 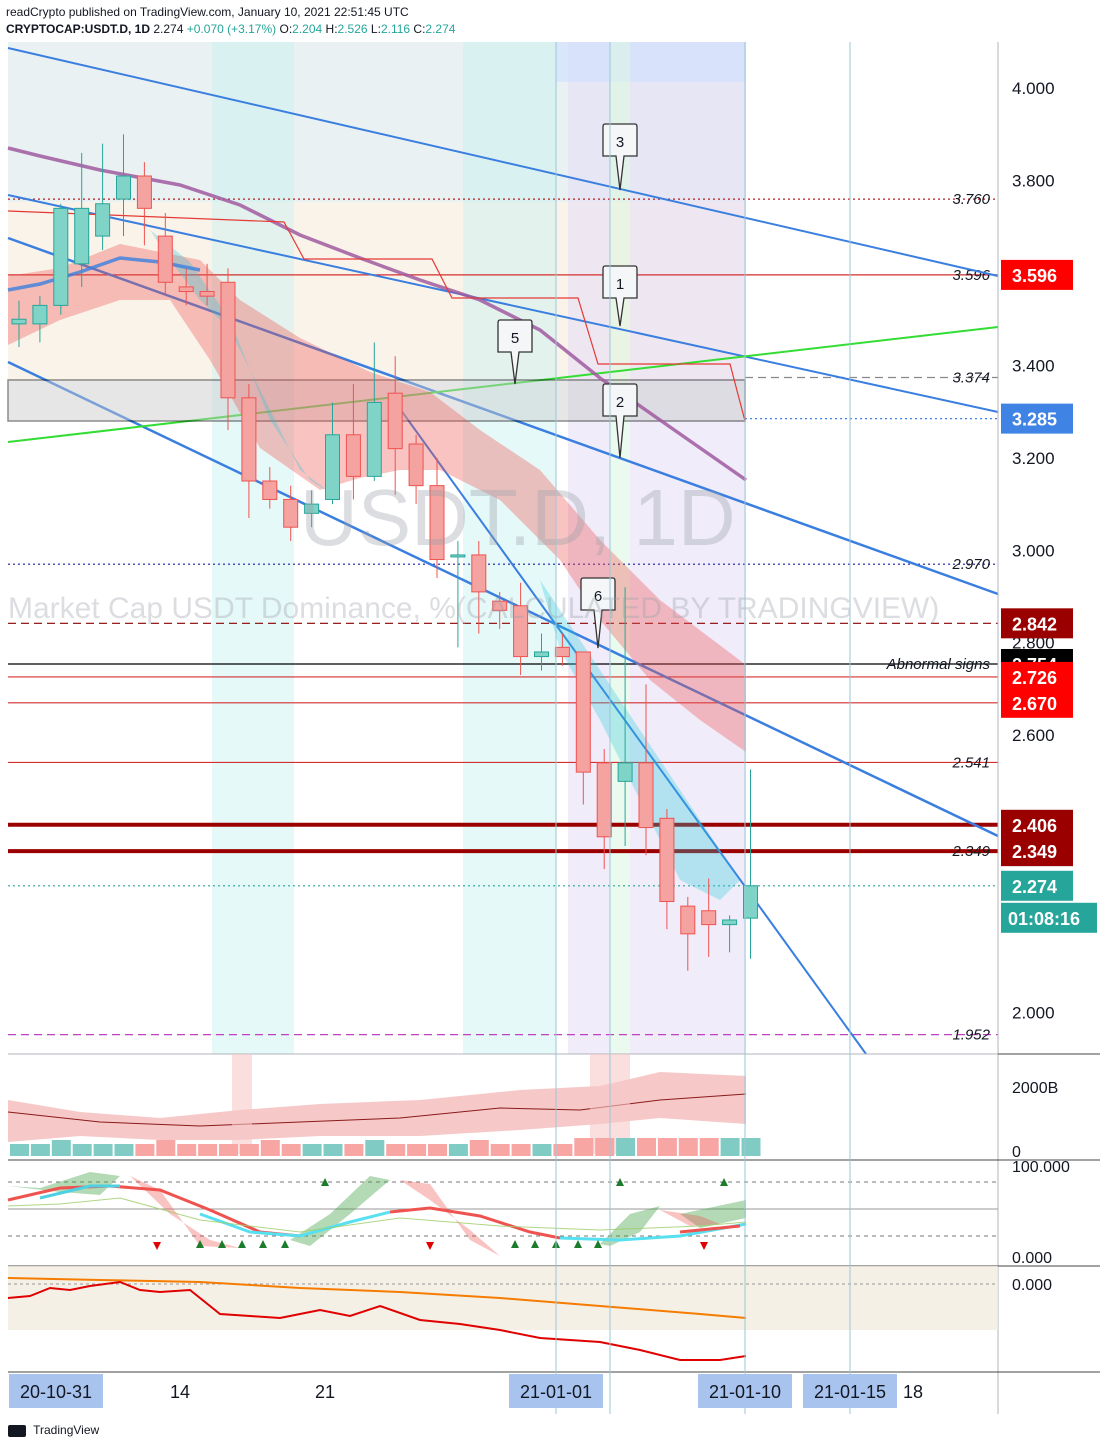 What do you see at coordinates (515, 338) in the screenshot?
I see `callout-label: 5` at bounding box center [515, 338].